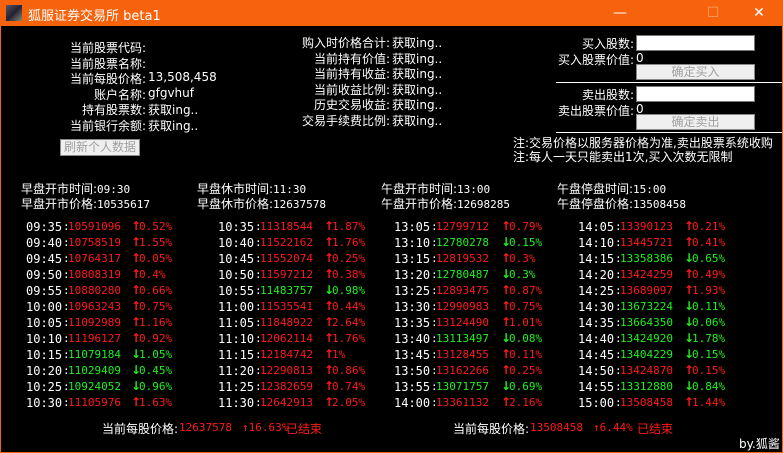 The image size is (783, 453). I want to click on tick-price: 12799712, so click(462, 226).